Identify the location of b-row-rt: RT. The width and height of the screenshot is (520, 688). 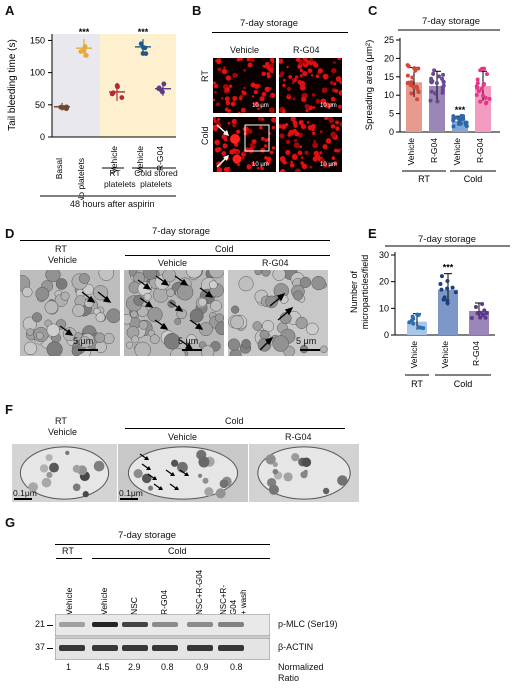
(205, 76).